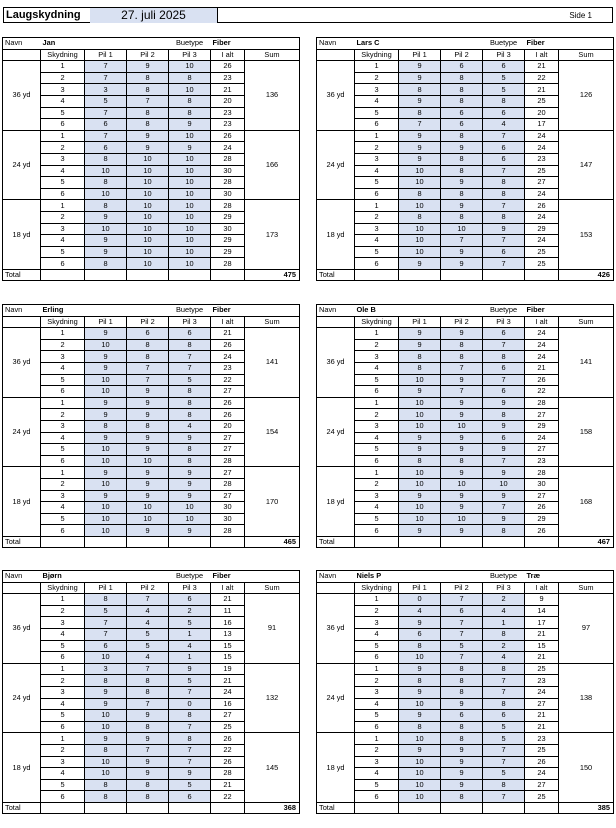 The width and height of the screenshot is (616, 828). I want to click on distance-sum: 150, so click(586, 767).